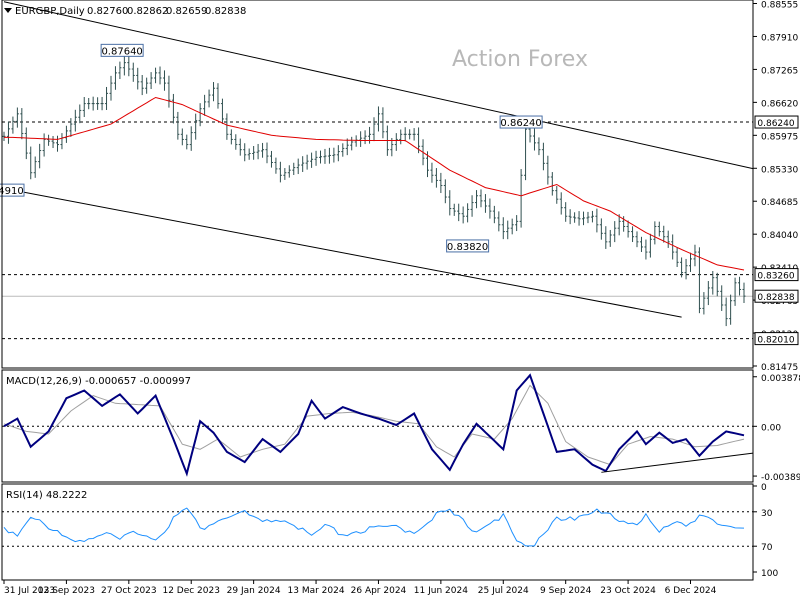 The width and height of the screenshot is (800, 604). Describe the element at coordinates (441, 591) in the screenshot. I see `x-tick-label: 11 Jun 2024` at that location.